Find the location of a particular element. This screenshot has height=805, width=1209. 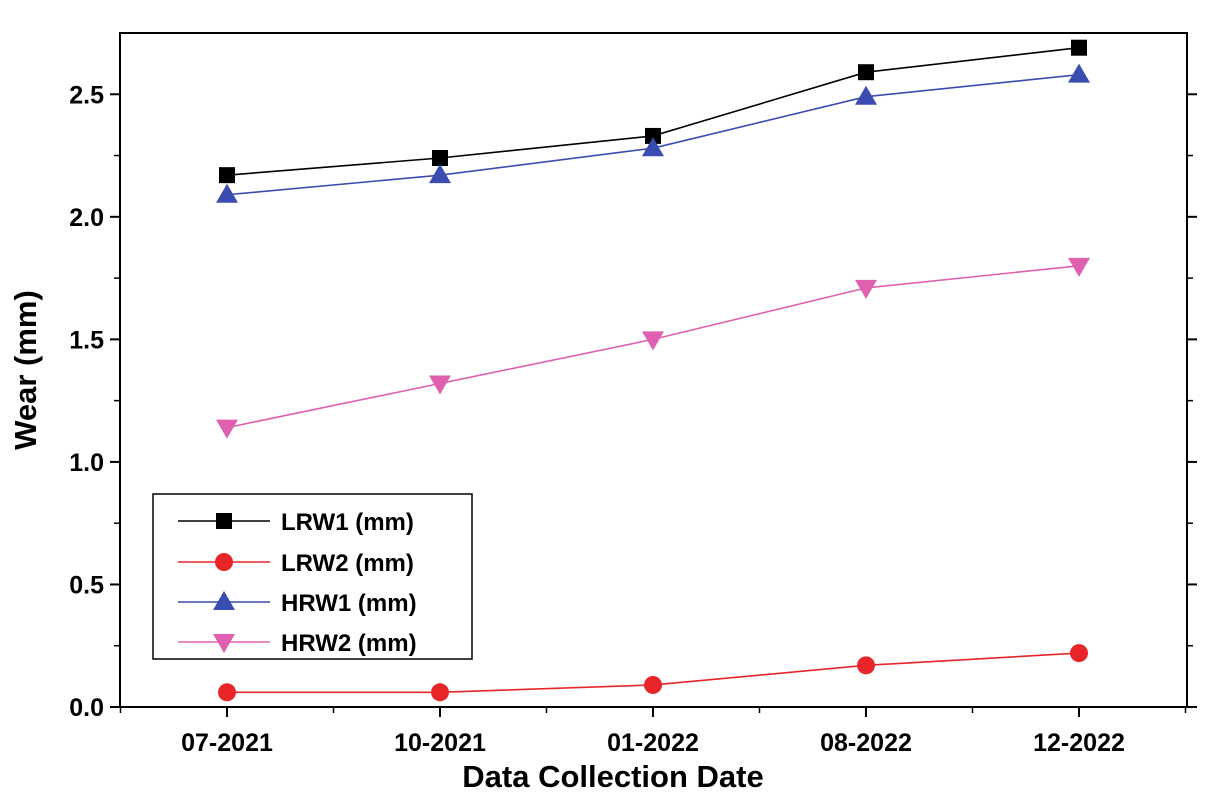

y-tick-label: 1.5 is located at coordinates (86, 340).